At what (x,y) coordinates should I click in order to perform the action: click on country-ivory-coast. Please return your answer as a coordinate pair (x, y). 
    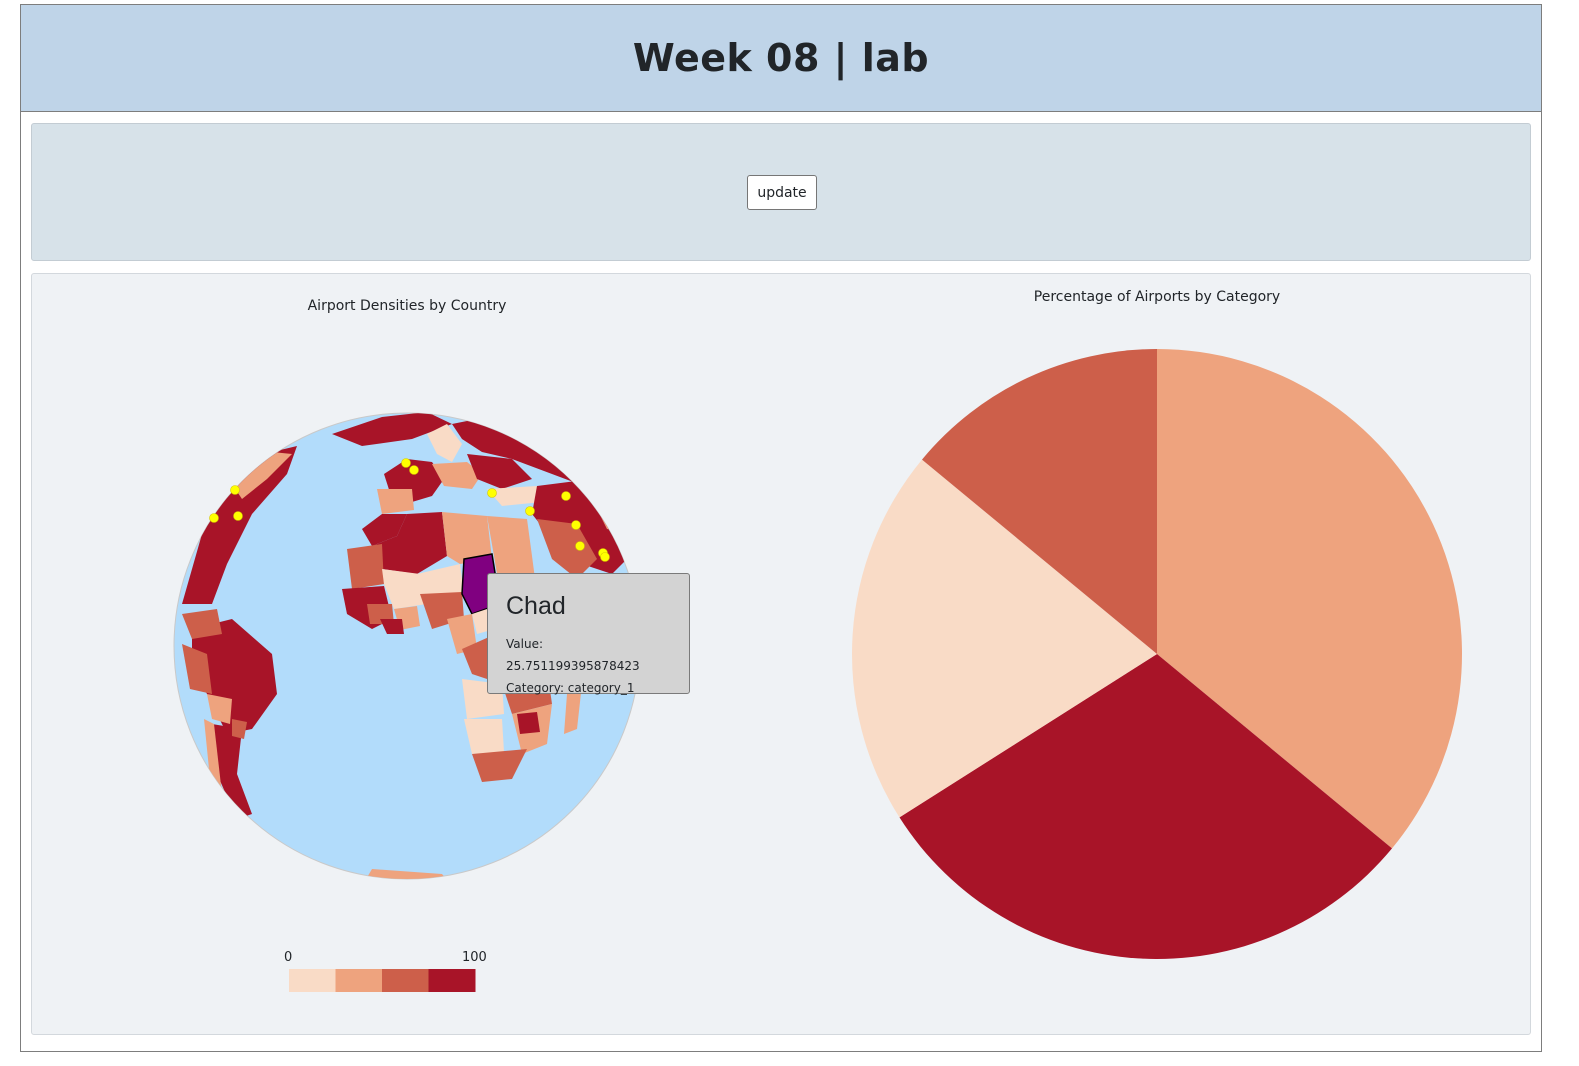
    Looking at the image, I should click on (392, 626).